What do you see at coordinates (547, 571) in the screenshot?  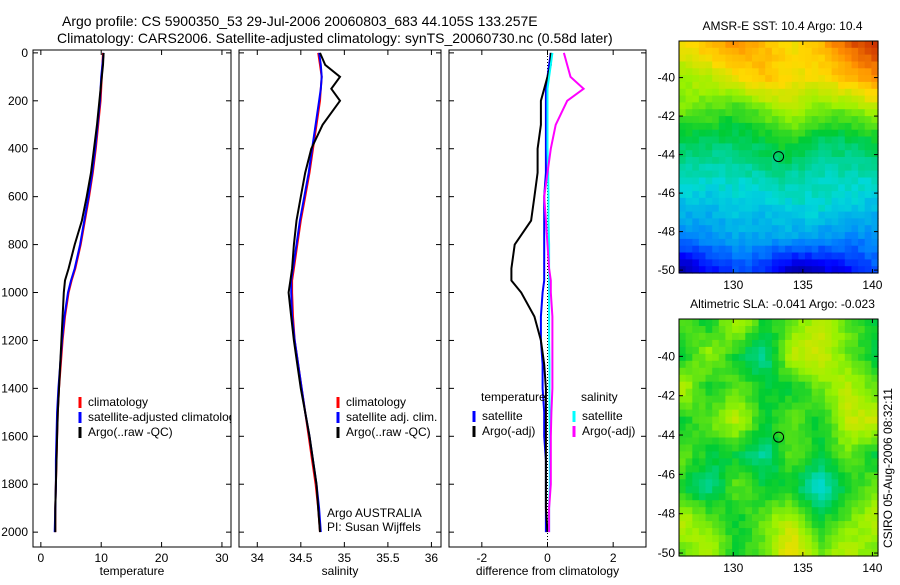 I see `x-axis-label: difference from climatology` at bounding box center [547, 571].